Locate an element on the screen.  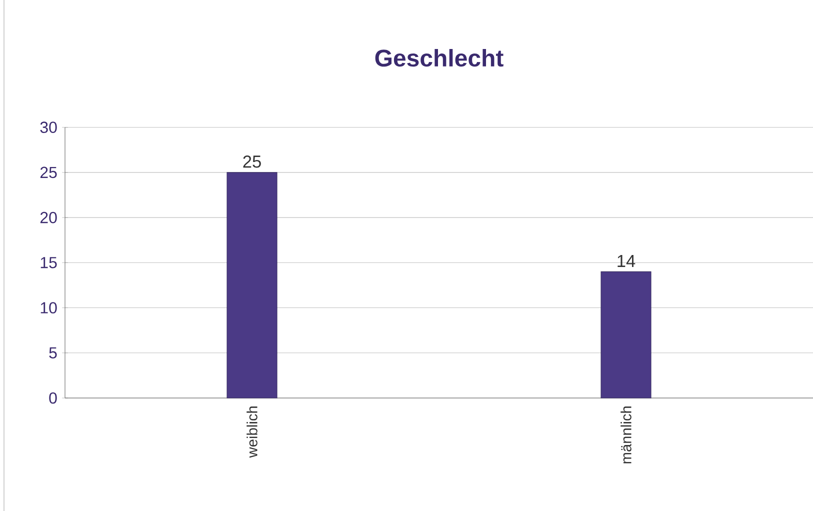
y-tick-label: 20 is located at coordinates (48, 218).